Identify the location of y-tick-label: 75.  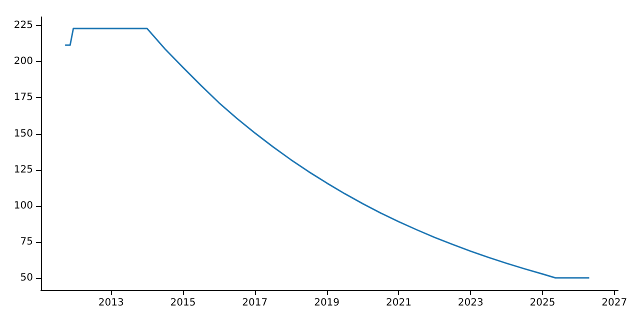
(26, 242).